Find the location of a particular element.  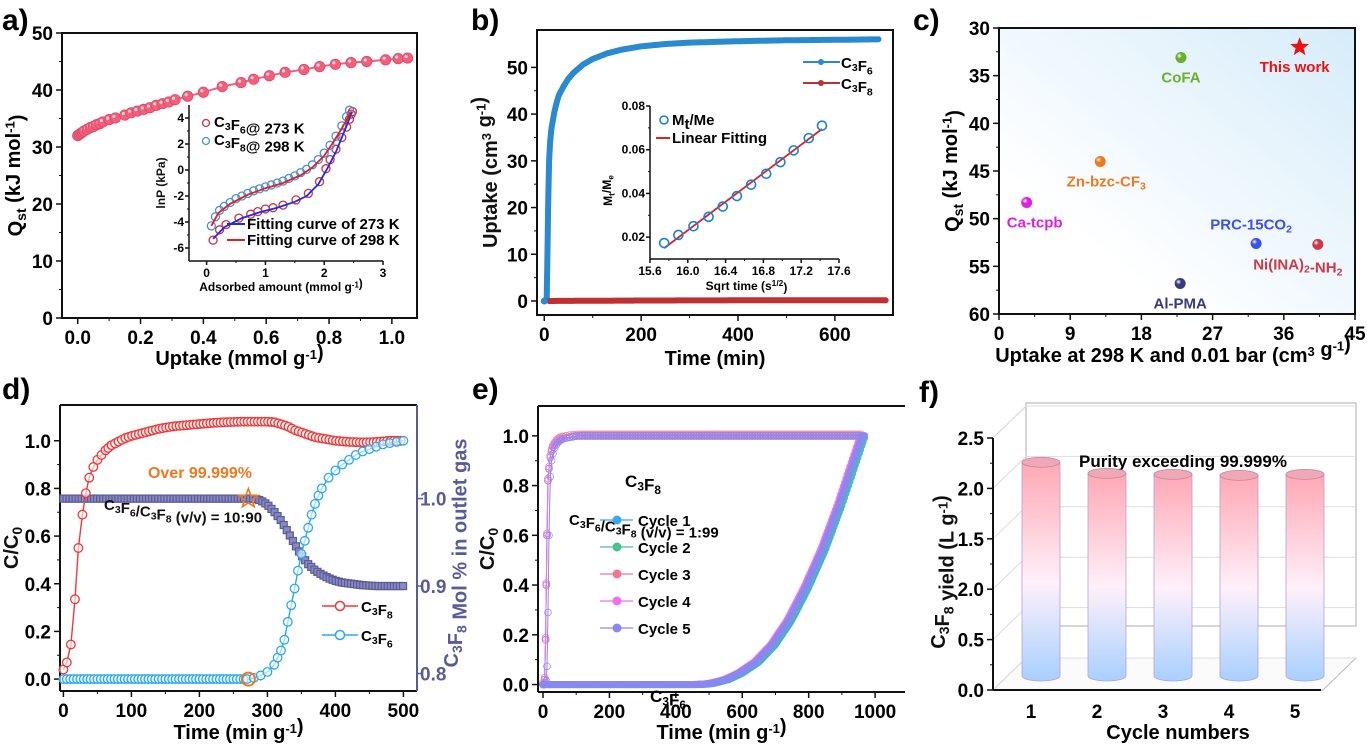

e-legend-label: Cycle 2 is located at coordinates (664, 548).